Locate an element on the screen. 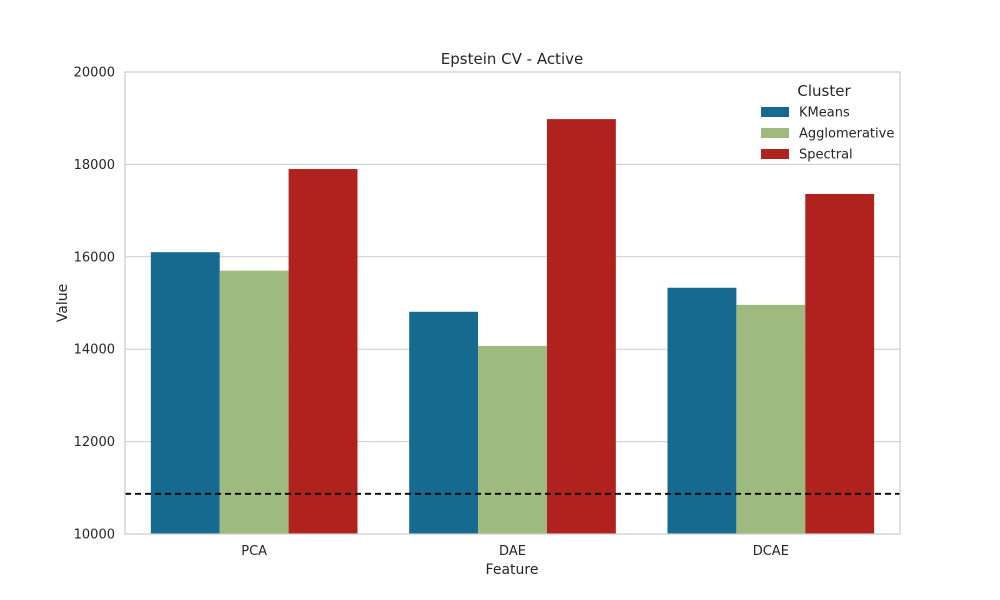  bar-spectral-pca is located at coordinates (323, 351).